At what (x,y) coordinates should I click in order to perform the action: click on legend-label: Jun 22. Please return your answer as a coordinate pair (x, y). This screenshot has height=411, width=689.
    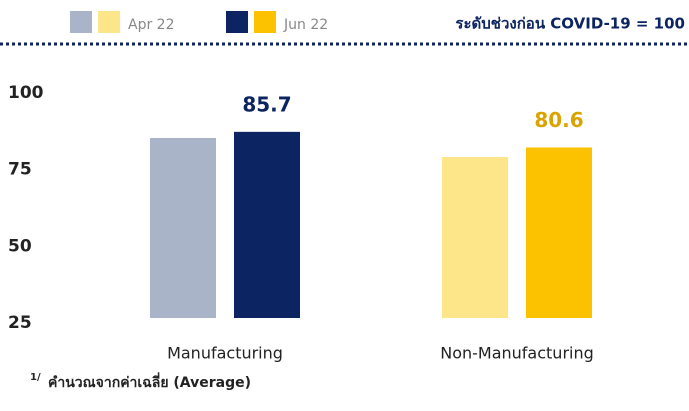
    Looking at the image, I should click on (305, 25).